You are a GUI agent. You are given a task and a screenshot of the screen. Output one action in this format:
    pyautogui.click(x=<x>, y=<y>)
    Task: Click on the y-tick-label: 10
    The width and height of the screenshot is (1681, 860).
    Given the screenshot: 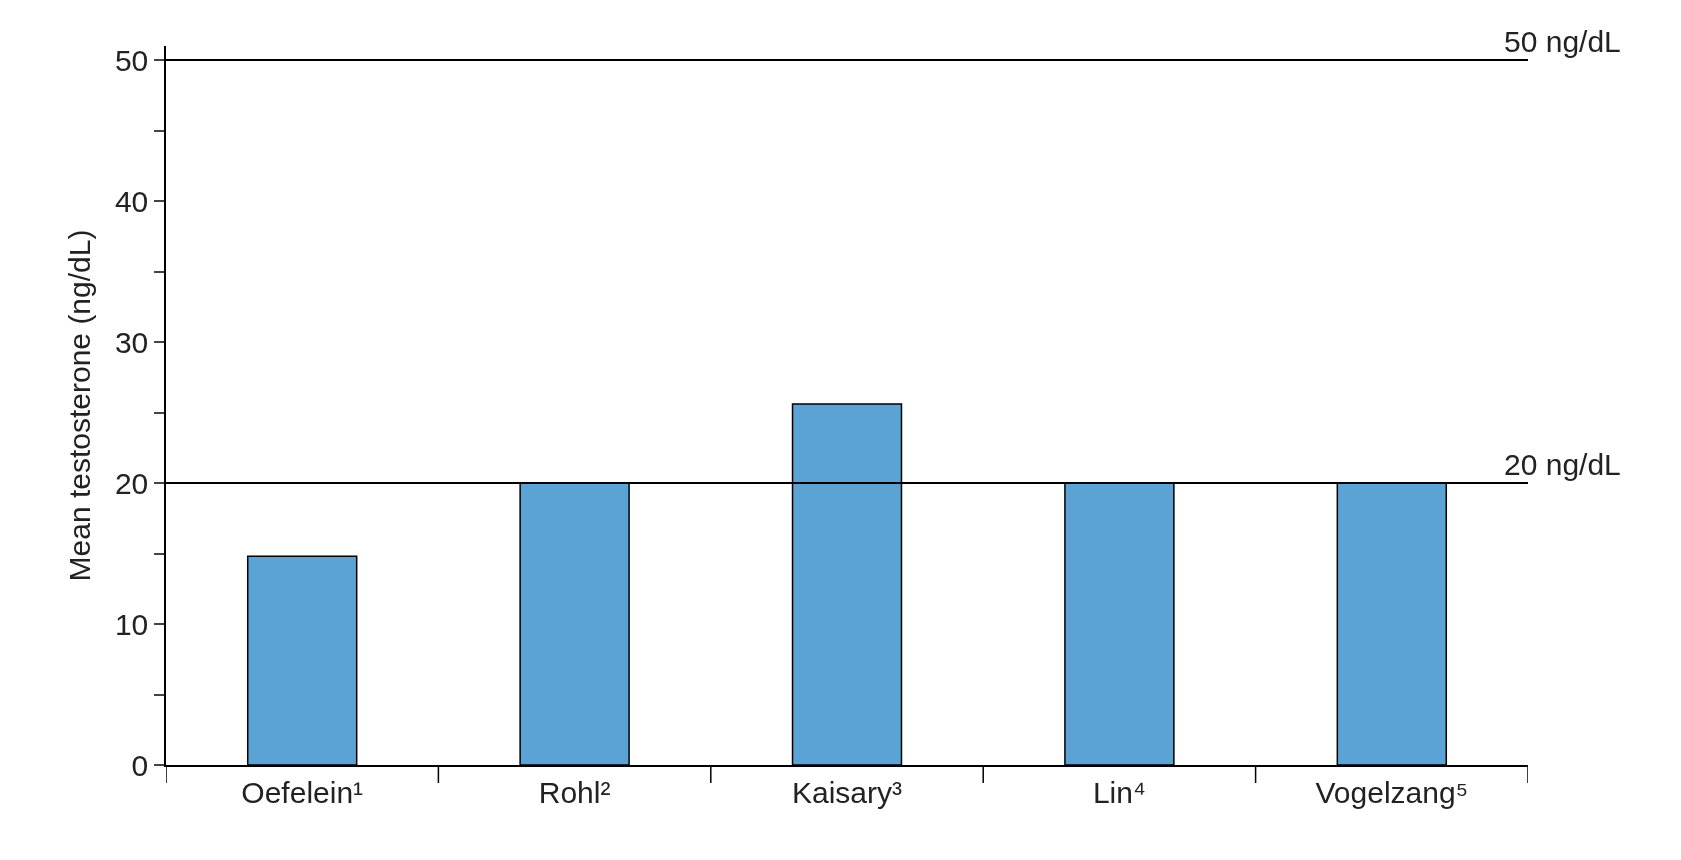 What is the action you would take?
    pyautogui.click(x=131, y=624)
    